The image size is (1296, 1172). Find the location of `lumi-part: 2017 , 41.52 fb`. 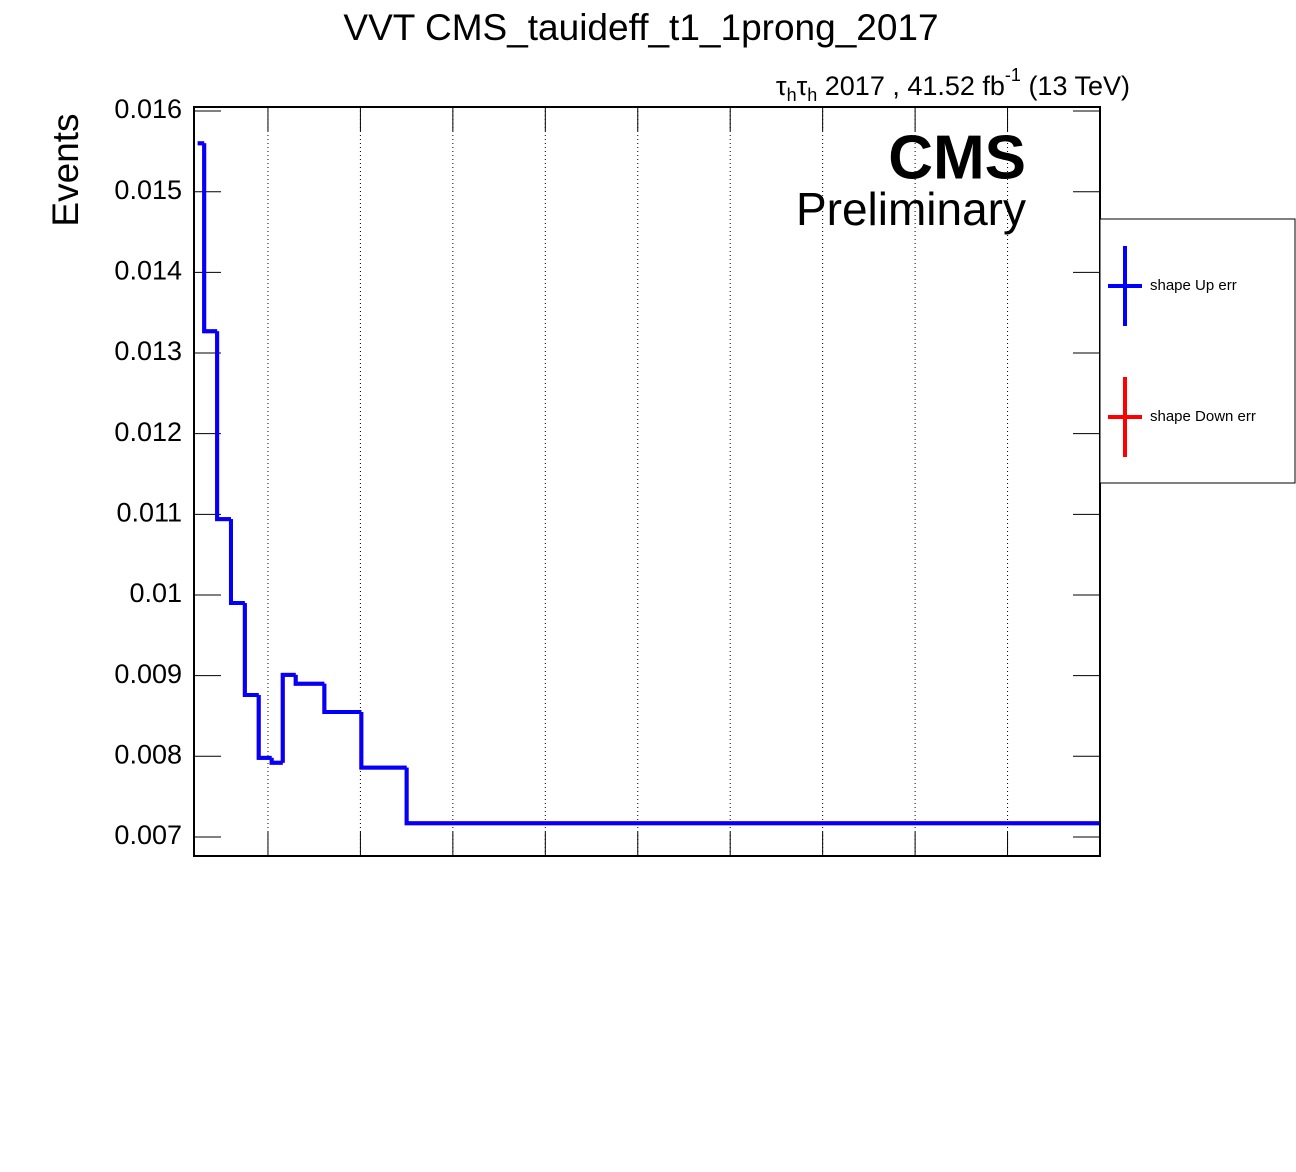

lumi-part: 2017 , 41.52 fb is located at coordinates (911, 86).